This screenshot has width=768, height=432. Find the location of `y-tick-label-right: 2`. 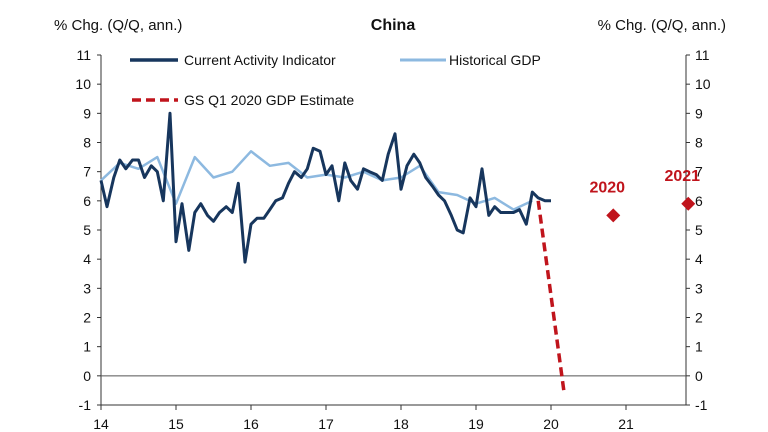

y-tick-label-right: 2 is located at coordinates (699, 318).